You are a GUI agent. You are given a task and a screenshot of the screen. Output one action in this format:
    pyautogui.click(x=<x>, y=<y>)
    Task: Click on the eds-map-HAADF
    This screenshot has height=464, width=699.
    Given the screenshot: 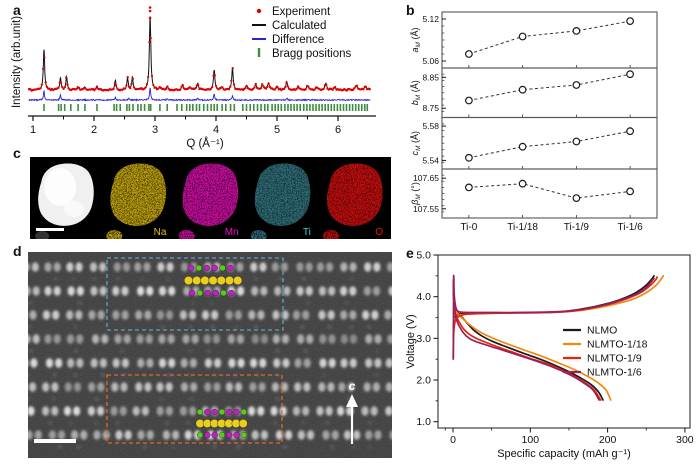 What is the action you would take?
    pyautogui.click(x=64, y=201)
    